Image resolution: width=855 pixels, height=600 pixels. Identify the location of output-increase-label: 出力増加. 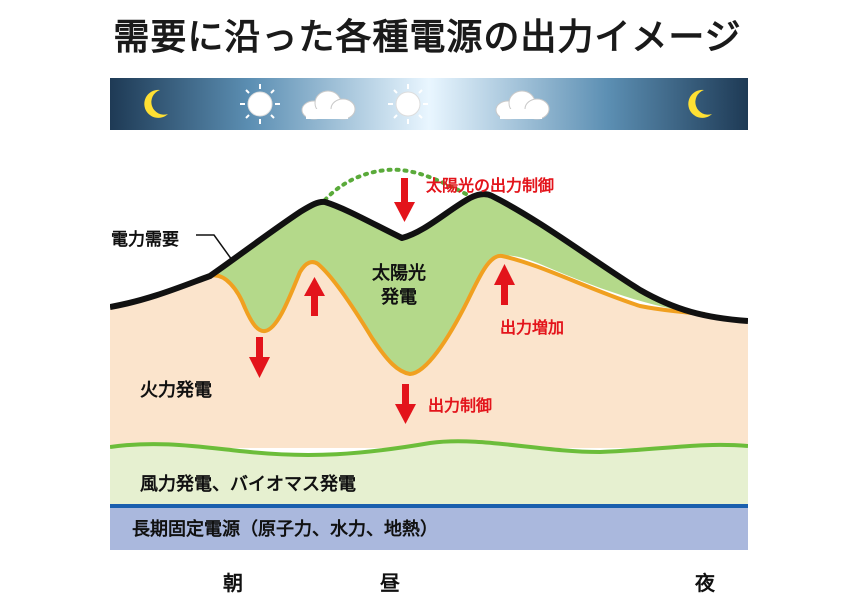
(532, 327).